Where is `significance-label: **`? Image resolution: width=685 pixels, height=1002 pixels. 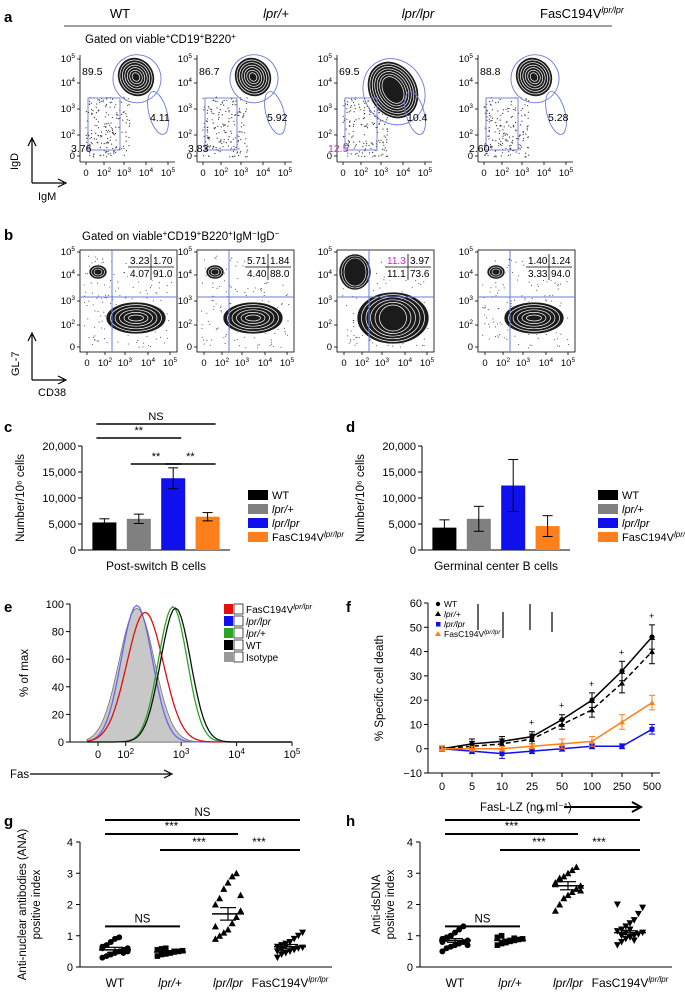 significance-label: ** is located at coordinates (156, 457).